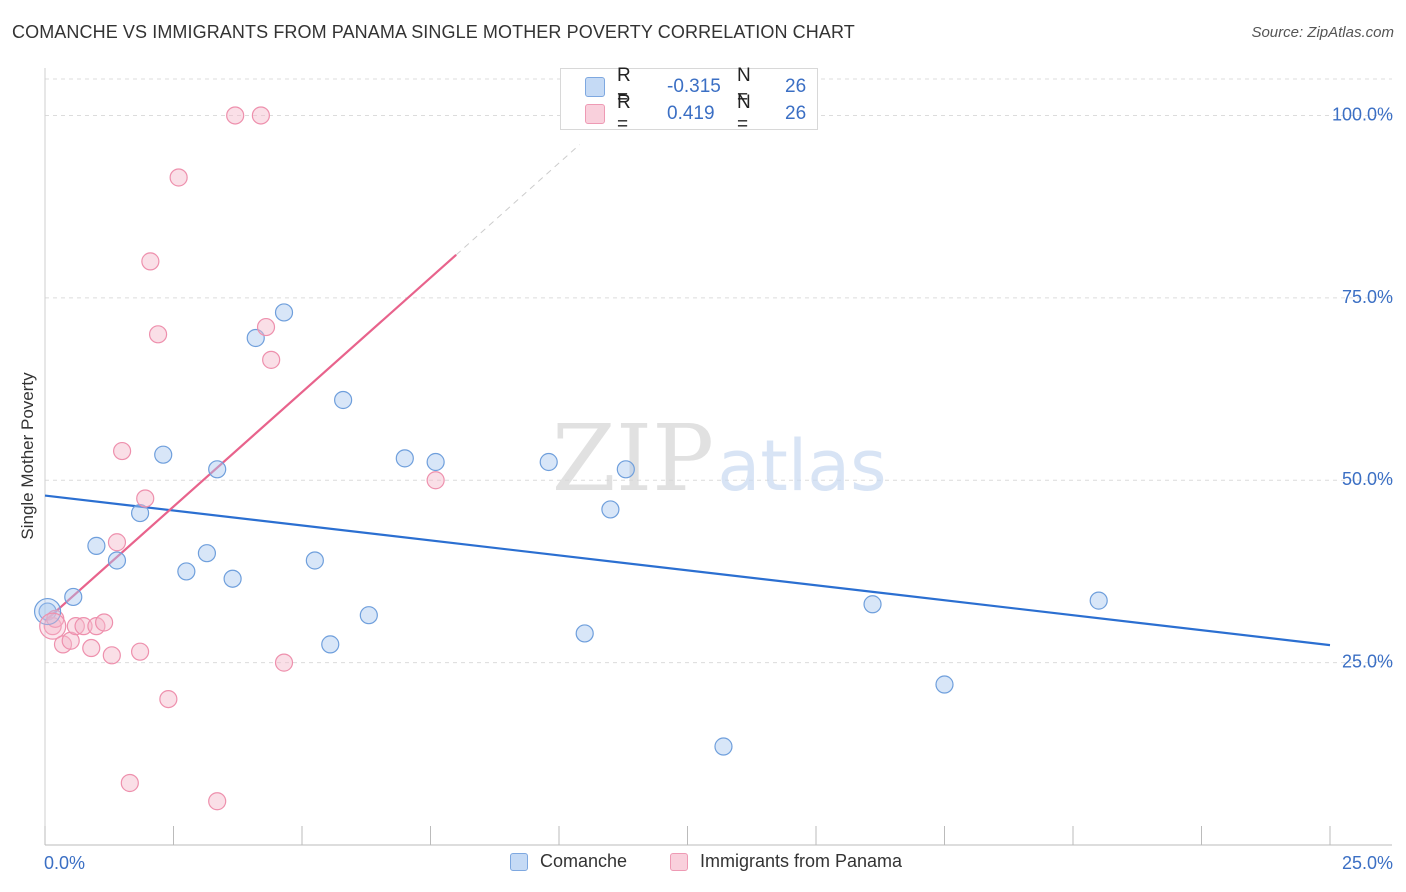 This screenshot has width=1406, height=892. I want to click on legend-item-panama: Immigrants from Panama, so click(786, 861).